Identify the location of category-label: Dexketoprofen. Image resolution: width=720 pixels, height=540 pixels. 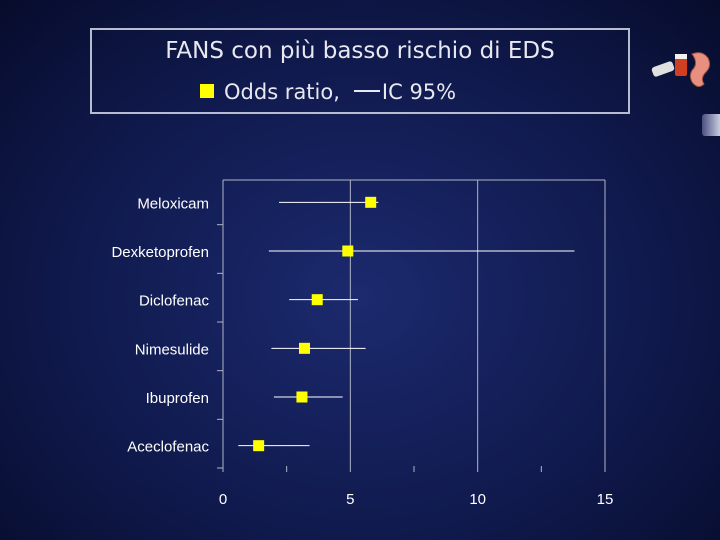
(160, 252).